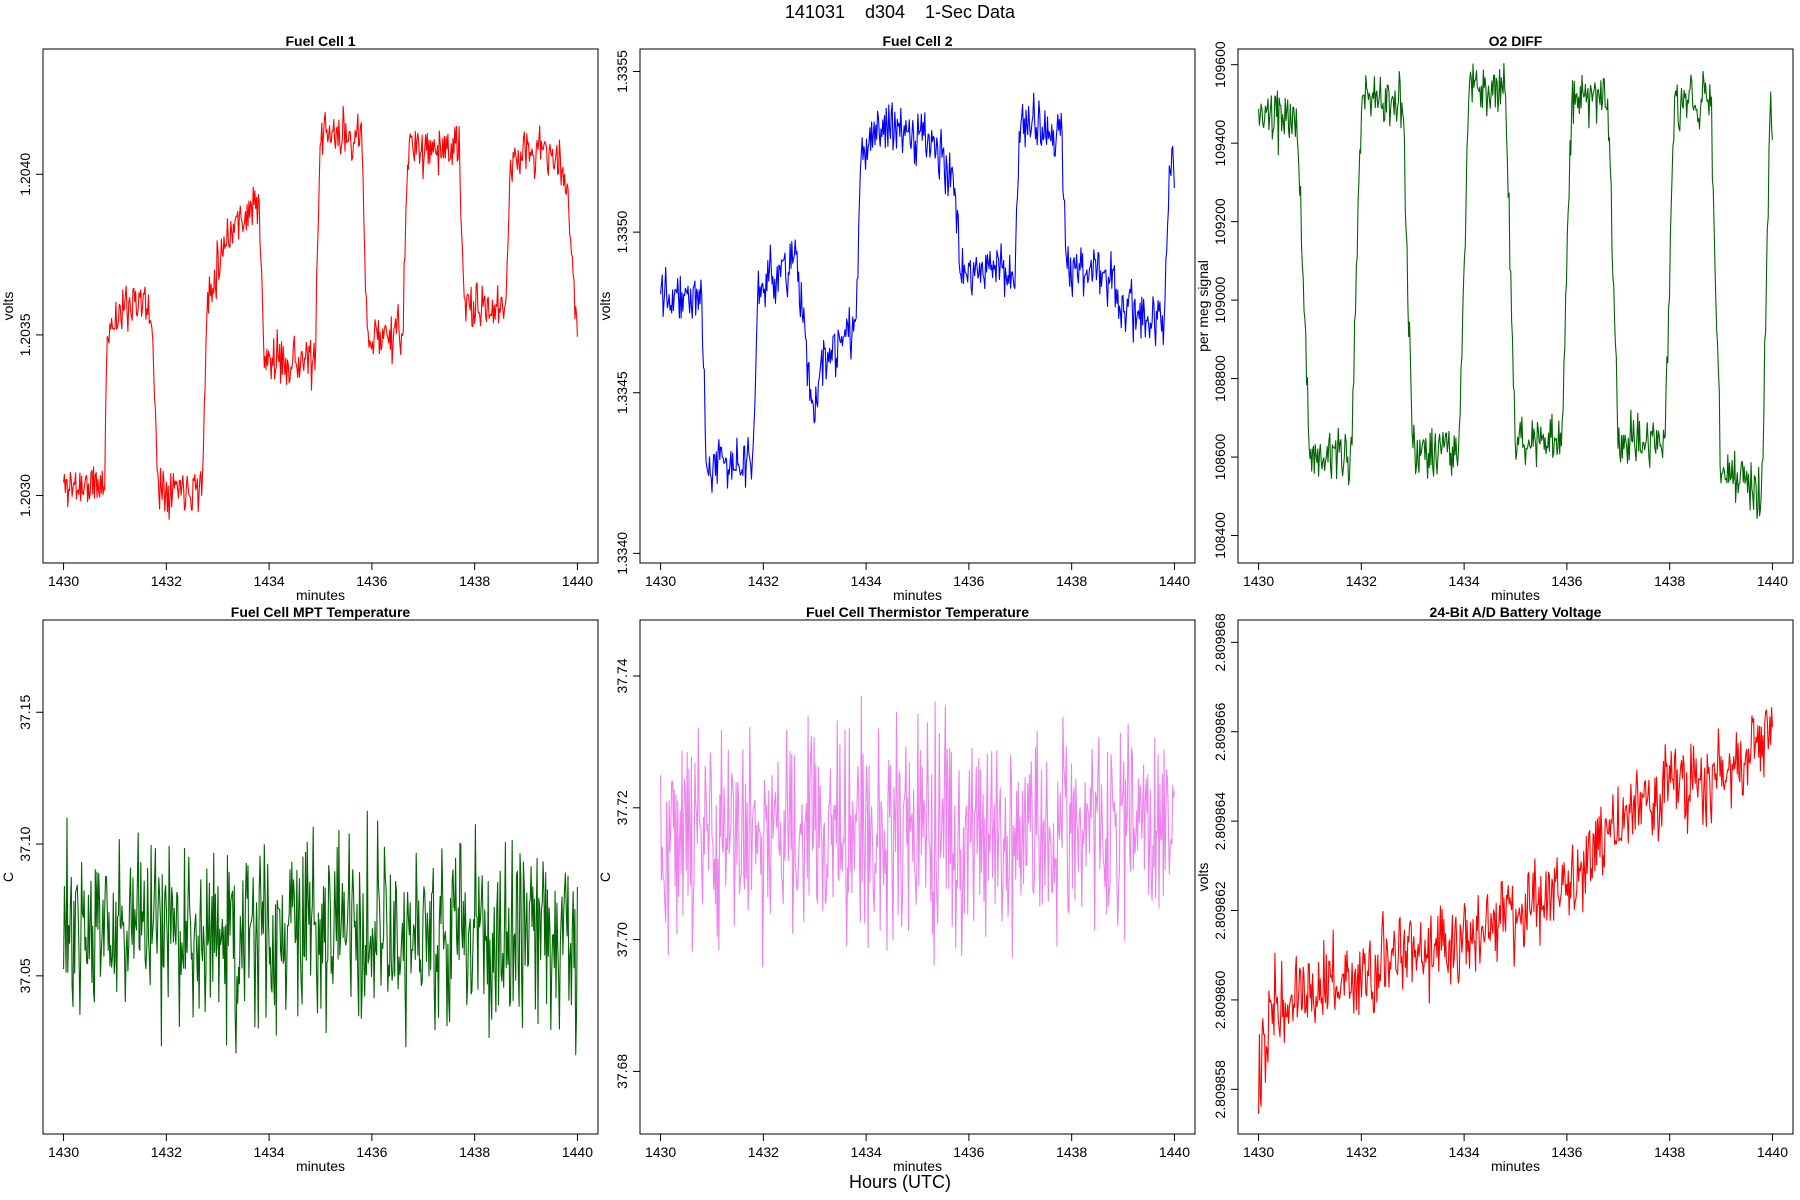  I want to click on y-tick-label: 1.3355, so click(622, 71).